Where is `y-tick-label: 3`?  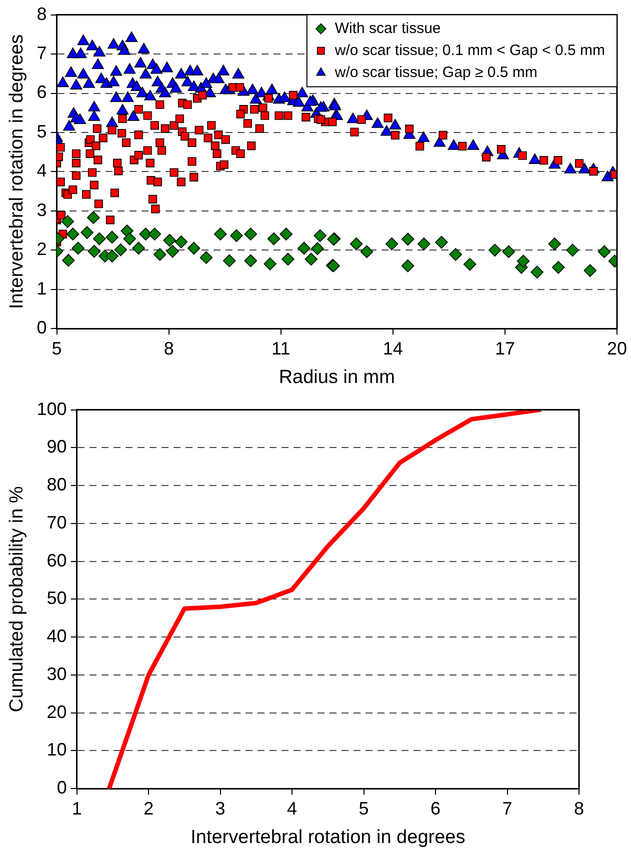
y-tick-label: 3 is located at coordinates (41, 210).